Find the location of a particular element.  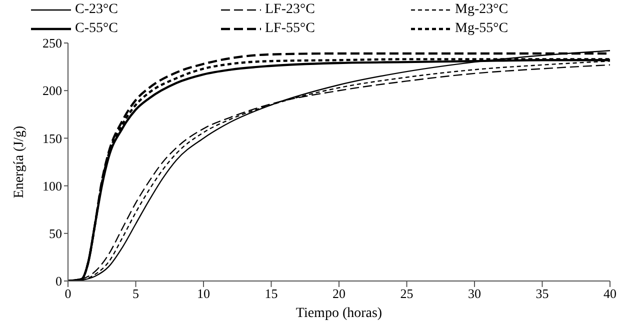

x-axis-title: Tiempo (horas) is located at coordinates (339, 313).